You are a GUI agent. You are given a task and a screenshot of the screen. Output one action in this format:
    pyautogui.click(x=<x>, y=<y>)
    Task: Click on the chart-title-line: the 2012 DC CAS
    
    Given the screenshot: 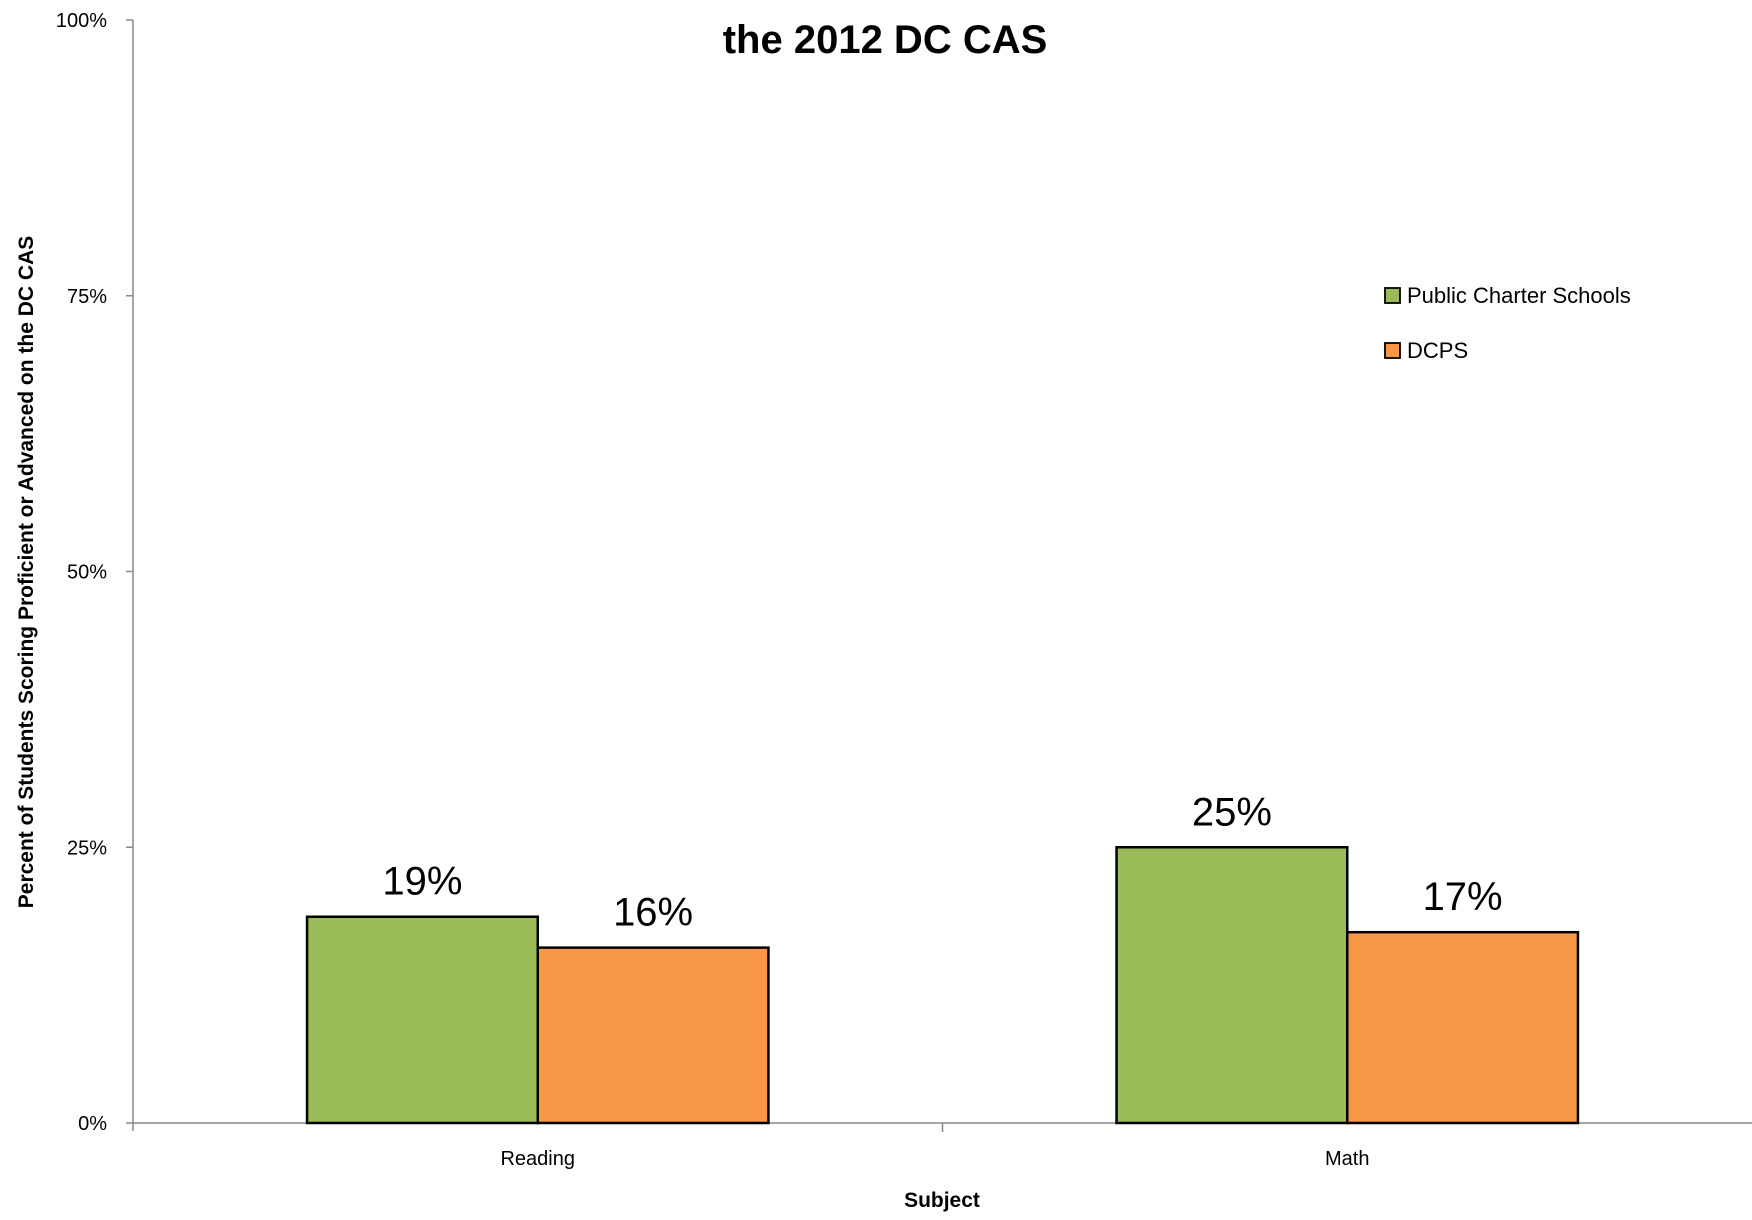 What is the action you would take?
    pyautogui.click(x=885, y=40)
    